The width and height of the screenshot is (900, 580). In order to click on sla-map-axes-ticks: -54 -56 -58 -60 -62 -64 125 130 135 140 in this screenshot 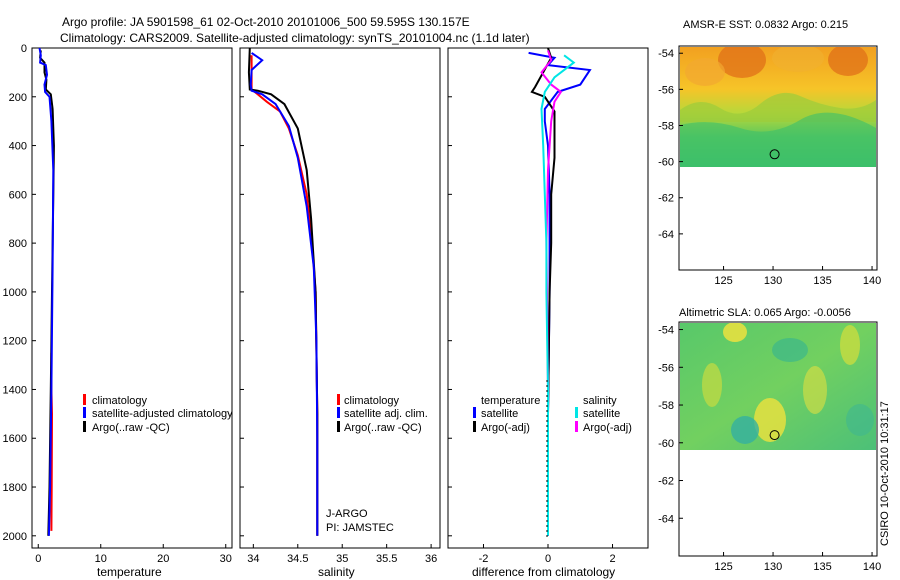, I will do `click(769, 449)`.